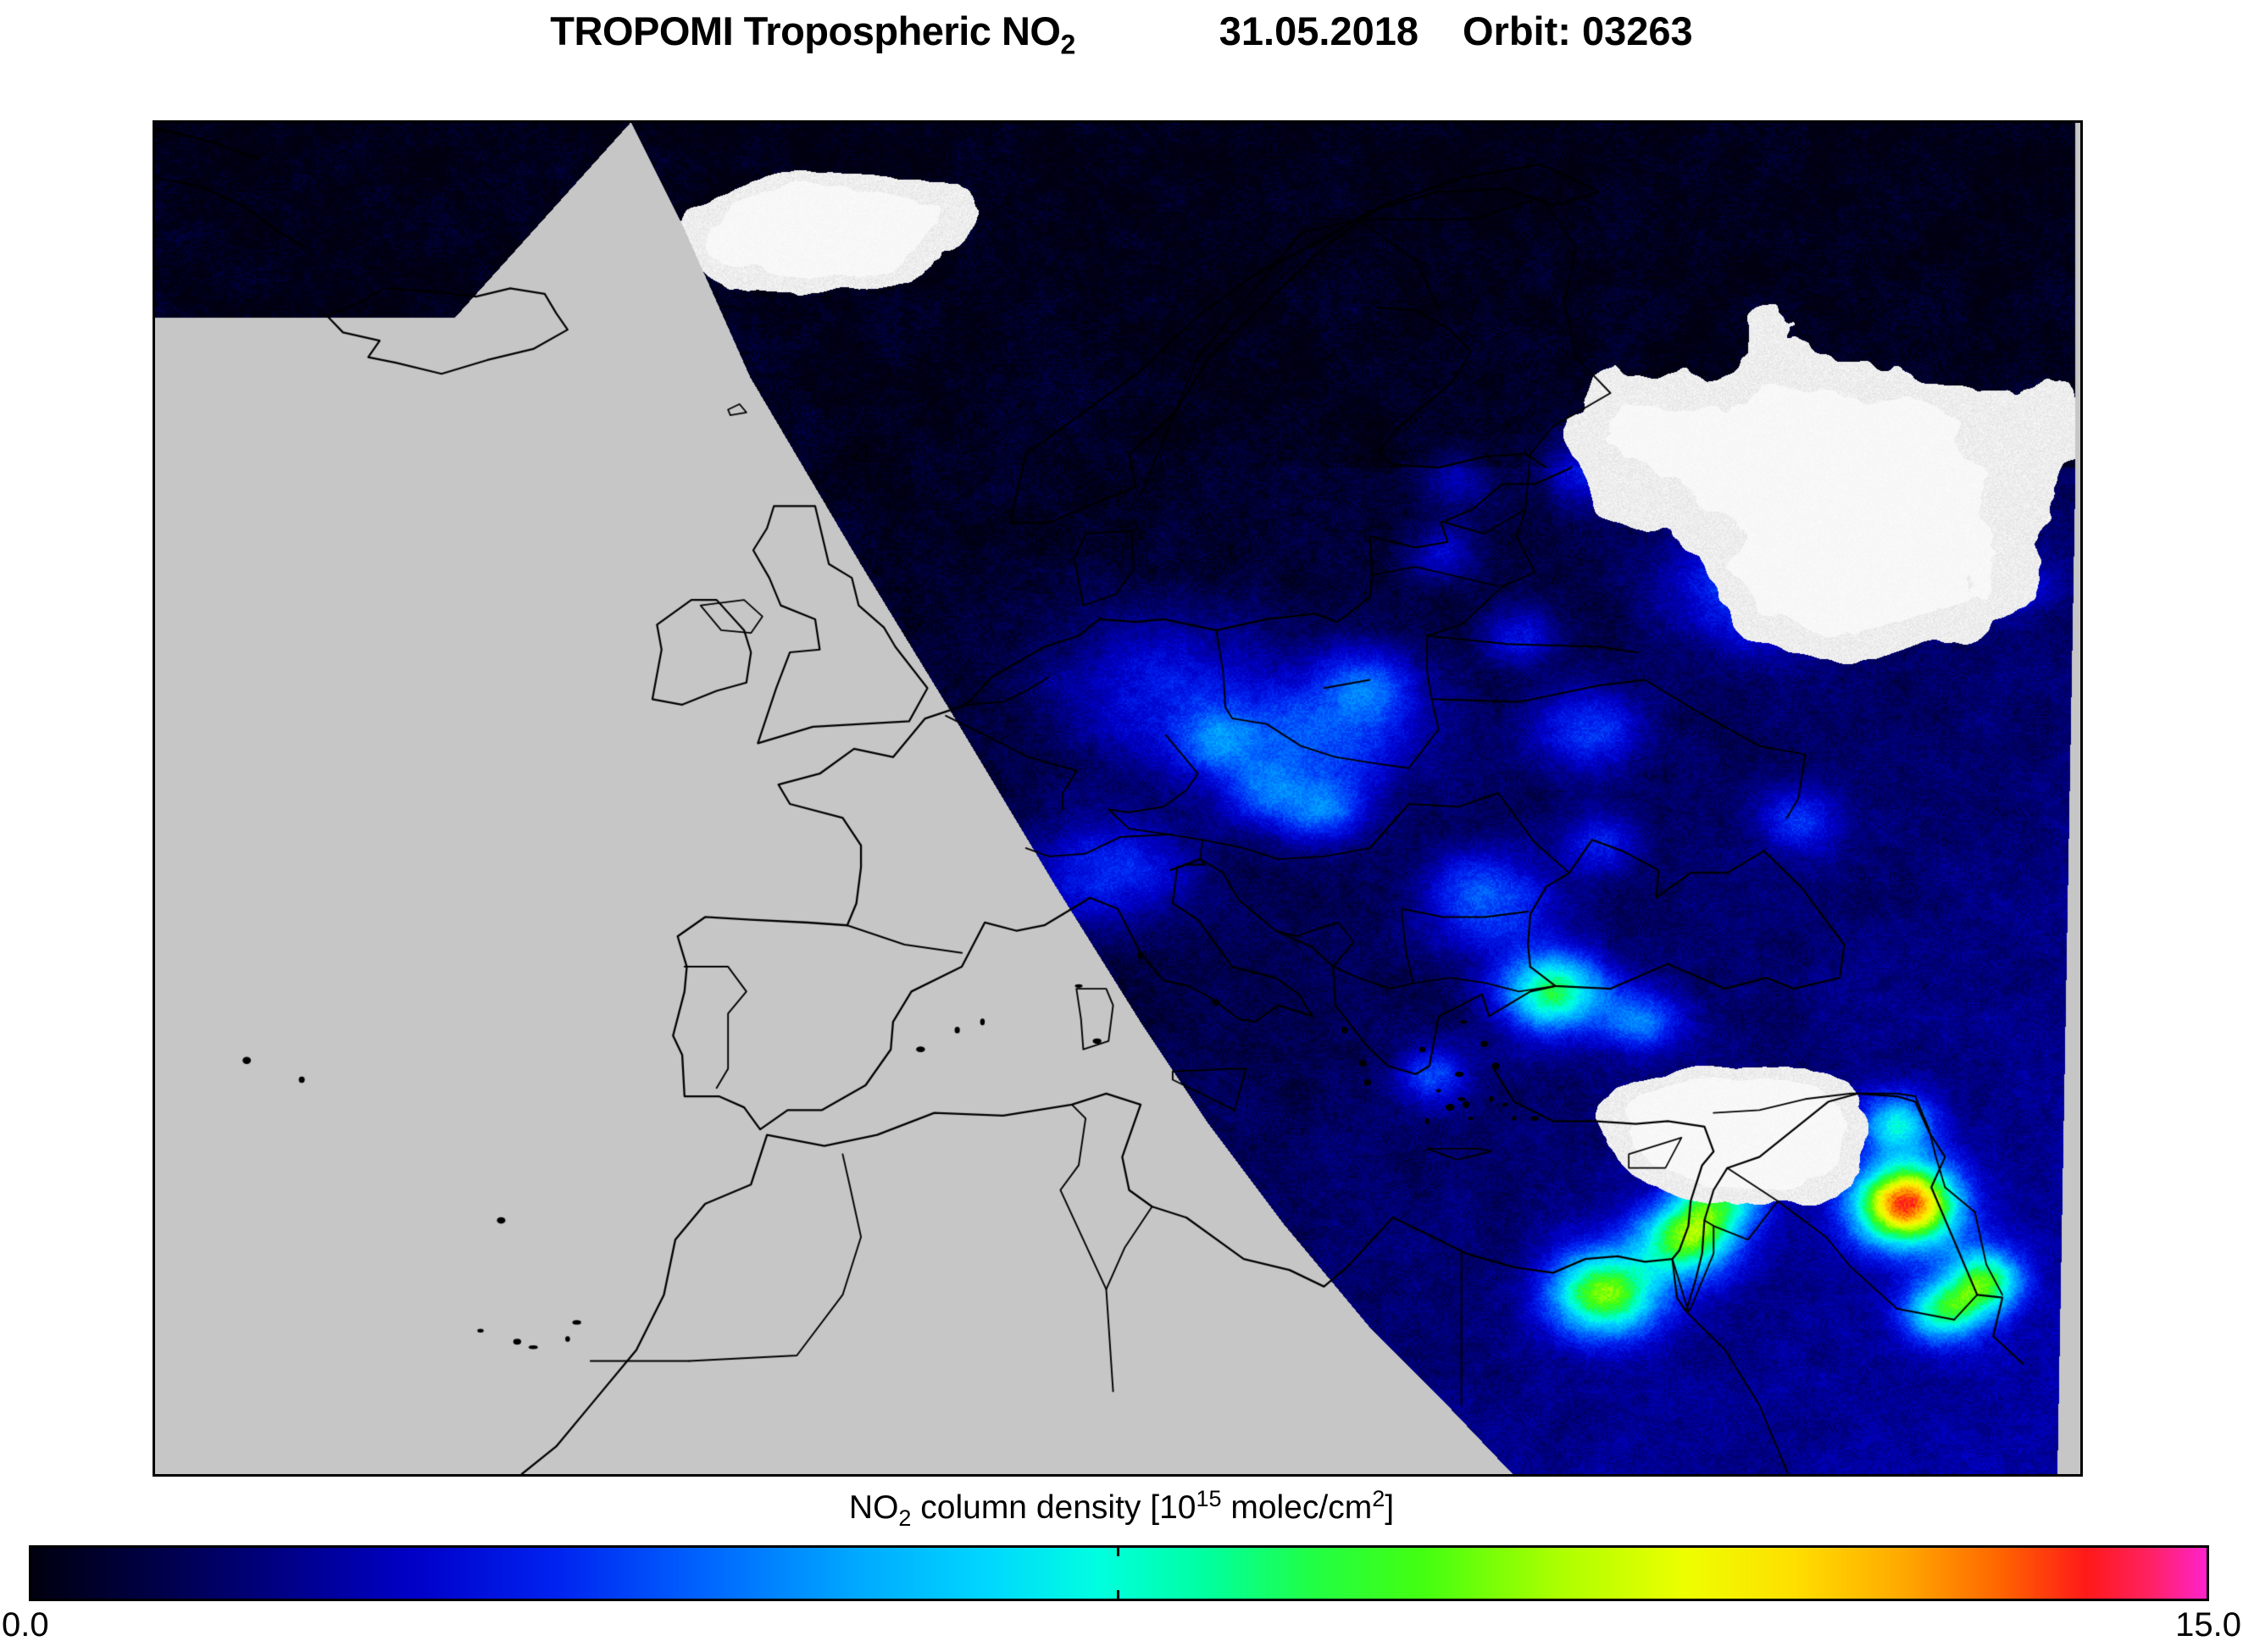 Image resolution: width=2243 pixels, height=1652 pixels. Describe the element at coordinates (1578, 30) in the screenshot. I see `orbit-number: Orbit: 03263` at that location.